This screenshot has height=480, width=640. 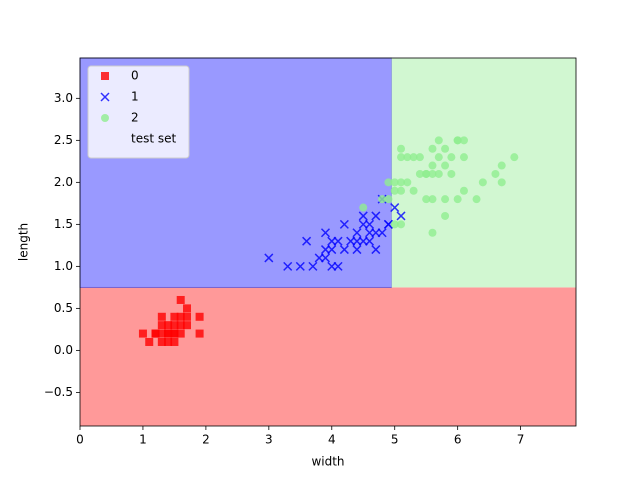 What do you see at coordinates (269, 440) in the screenshot?
I see `x-tick-label: 3` at bounding box center [269, 440].